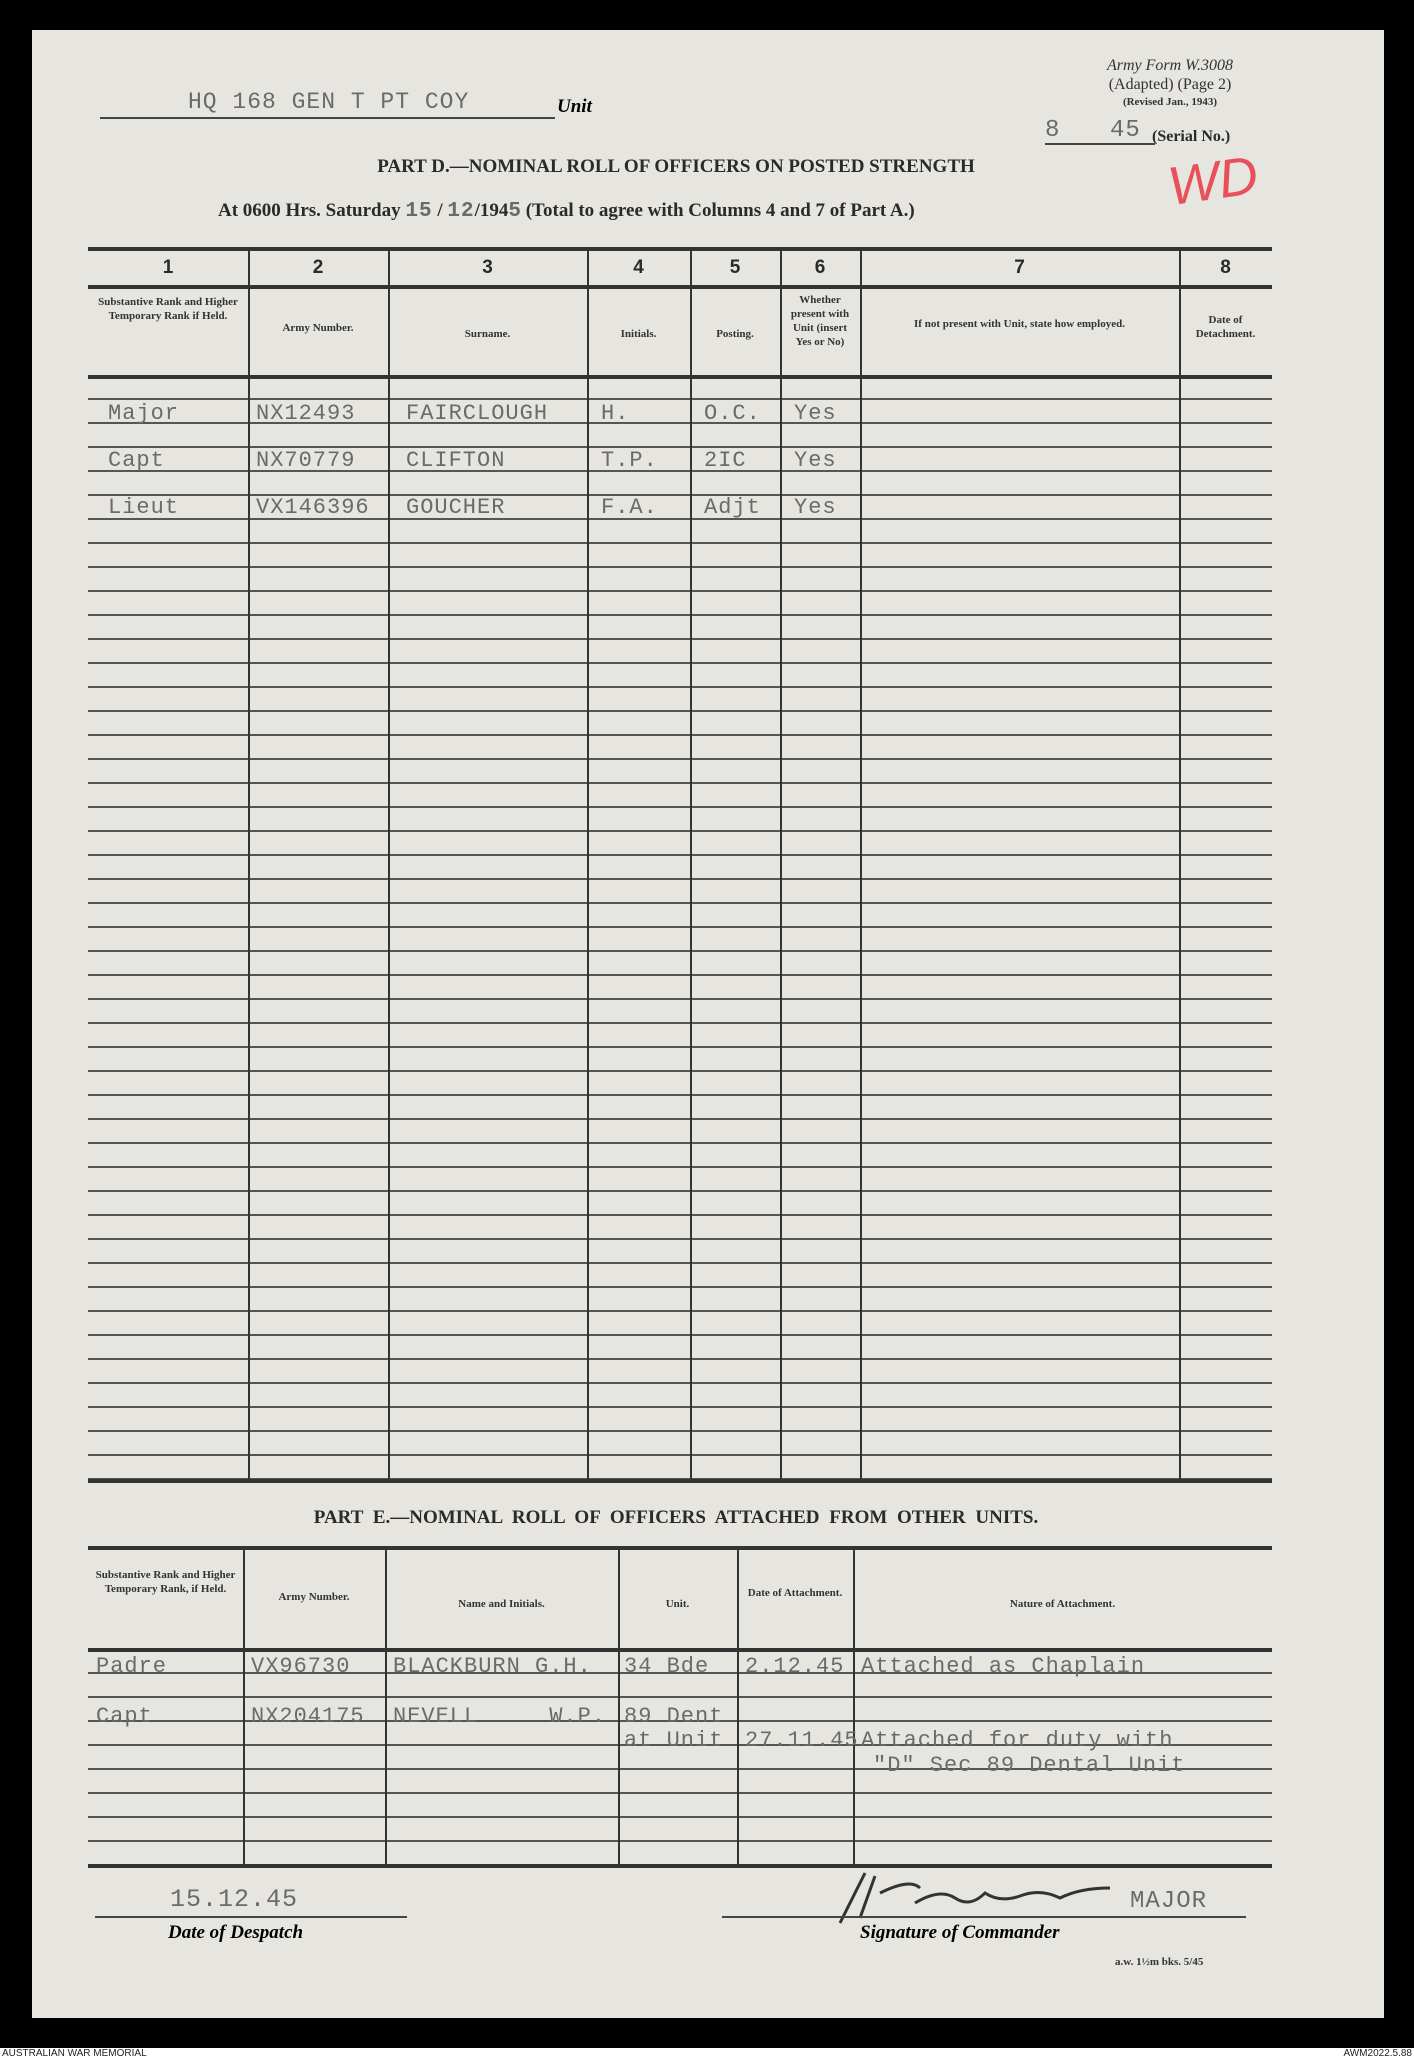 The image size is (1414, 2061). What do you see at coordinates (629, 460) in the screenshot?
I see `cell-initials: T.P.` at bounding box center [629, 460].